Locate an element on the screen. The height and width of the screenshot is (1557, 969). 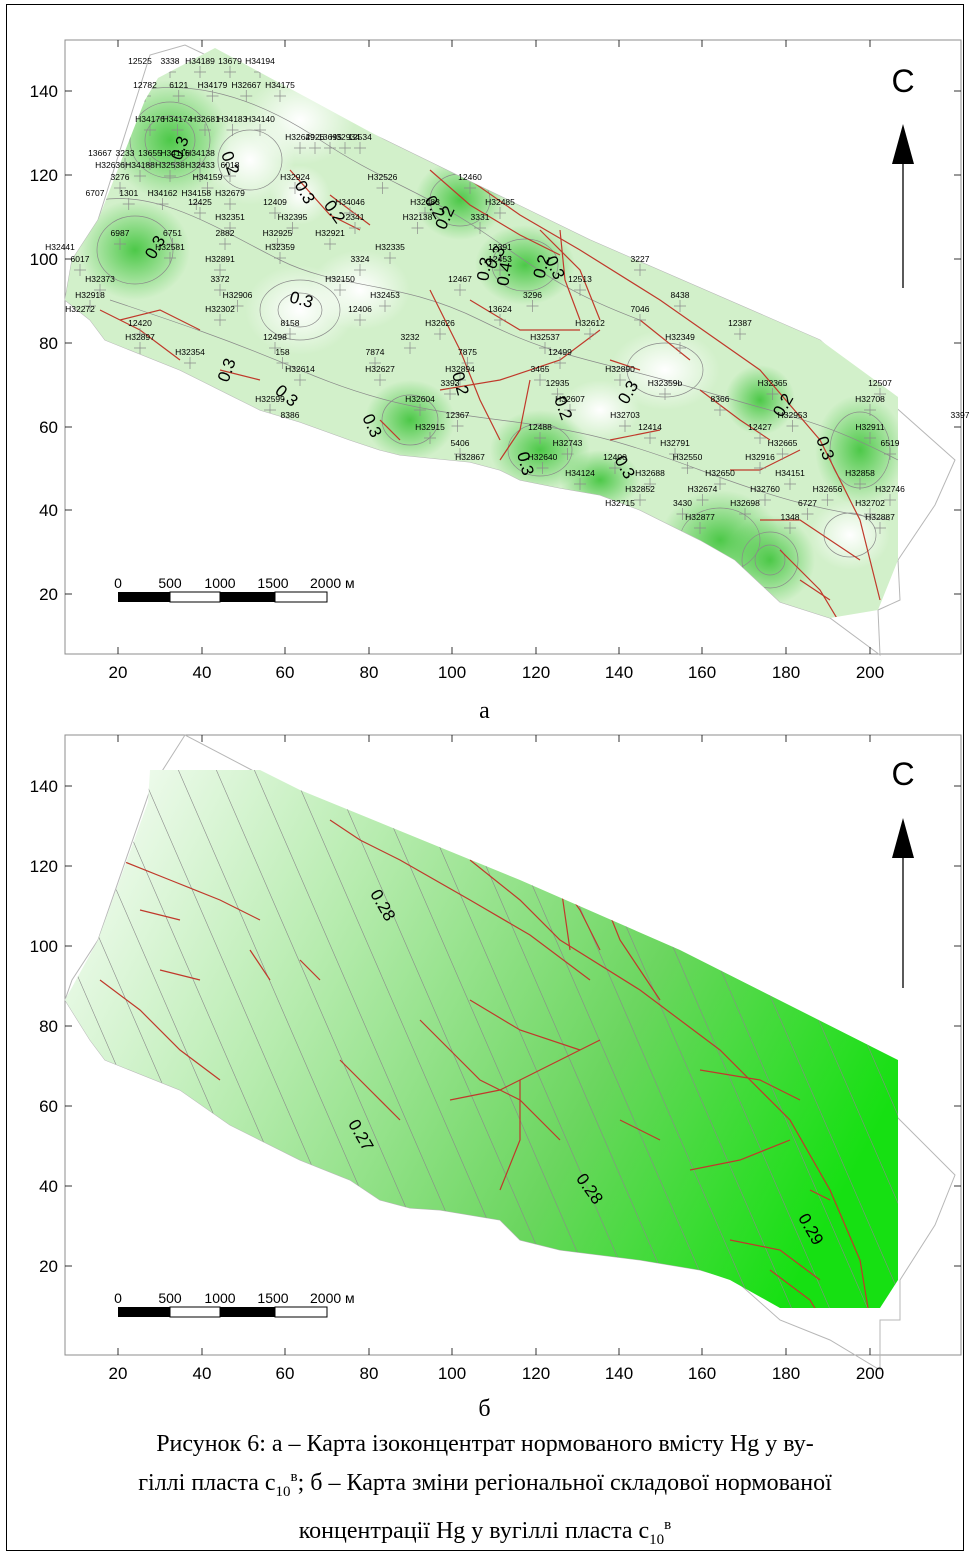
isoline-label: 0.3 is located at coordinates (484, 269).